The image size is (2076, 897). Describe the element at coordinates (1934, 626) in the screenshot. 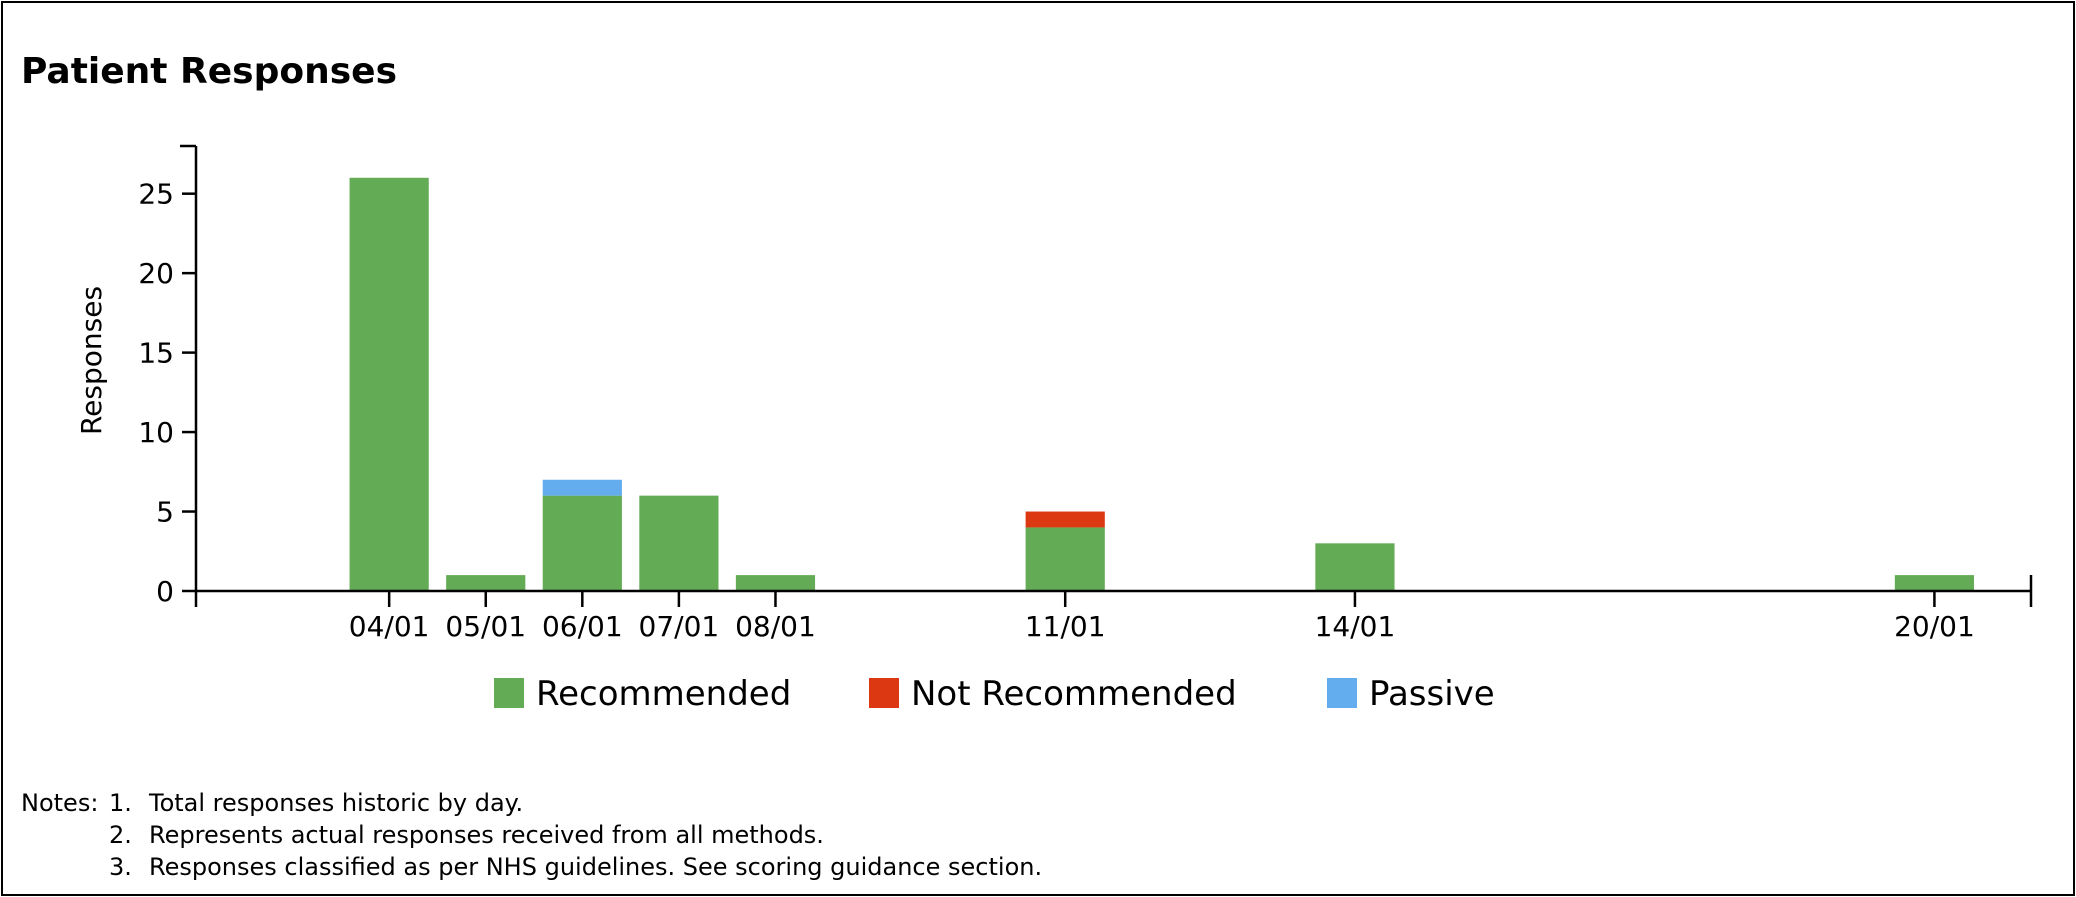

I see `x-tick-label: 20/01` at that location.